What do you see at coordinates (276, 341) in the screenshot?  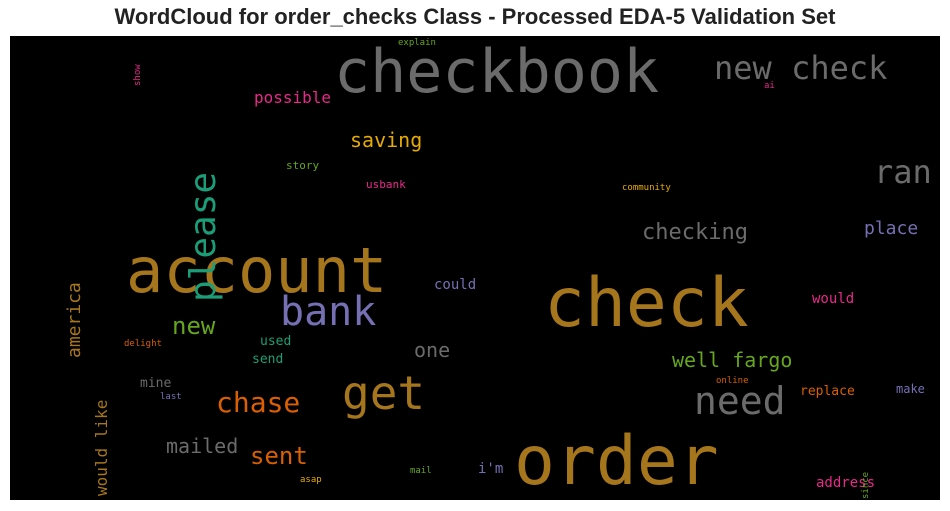 I see `word-used: used` at bounding box center [276, 341].